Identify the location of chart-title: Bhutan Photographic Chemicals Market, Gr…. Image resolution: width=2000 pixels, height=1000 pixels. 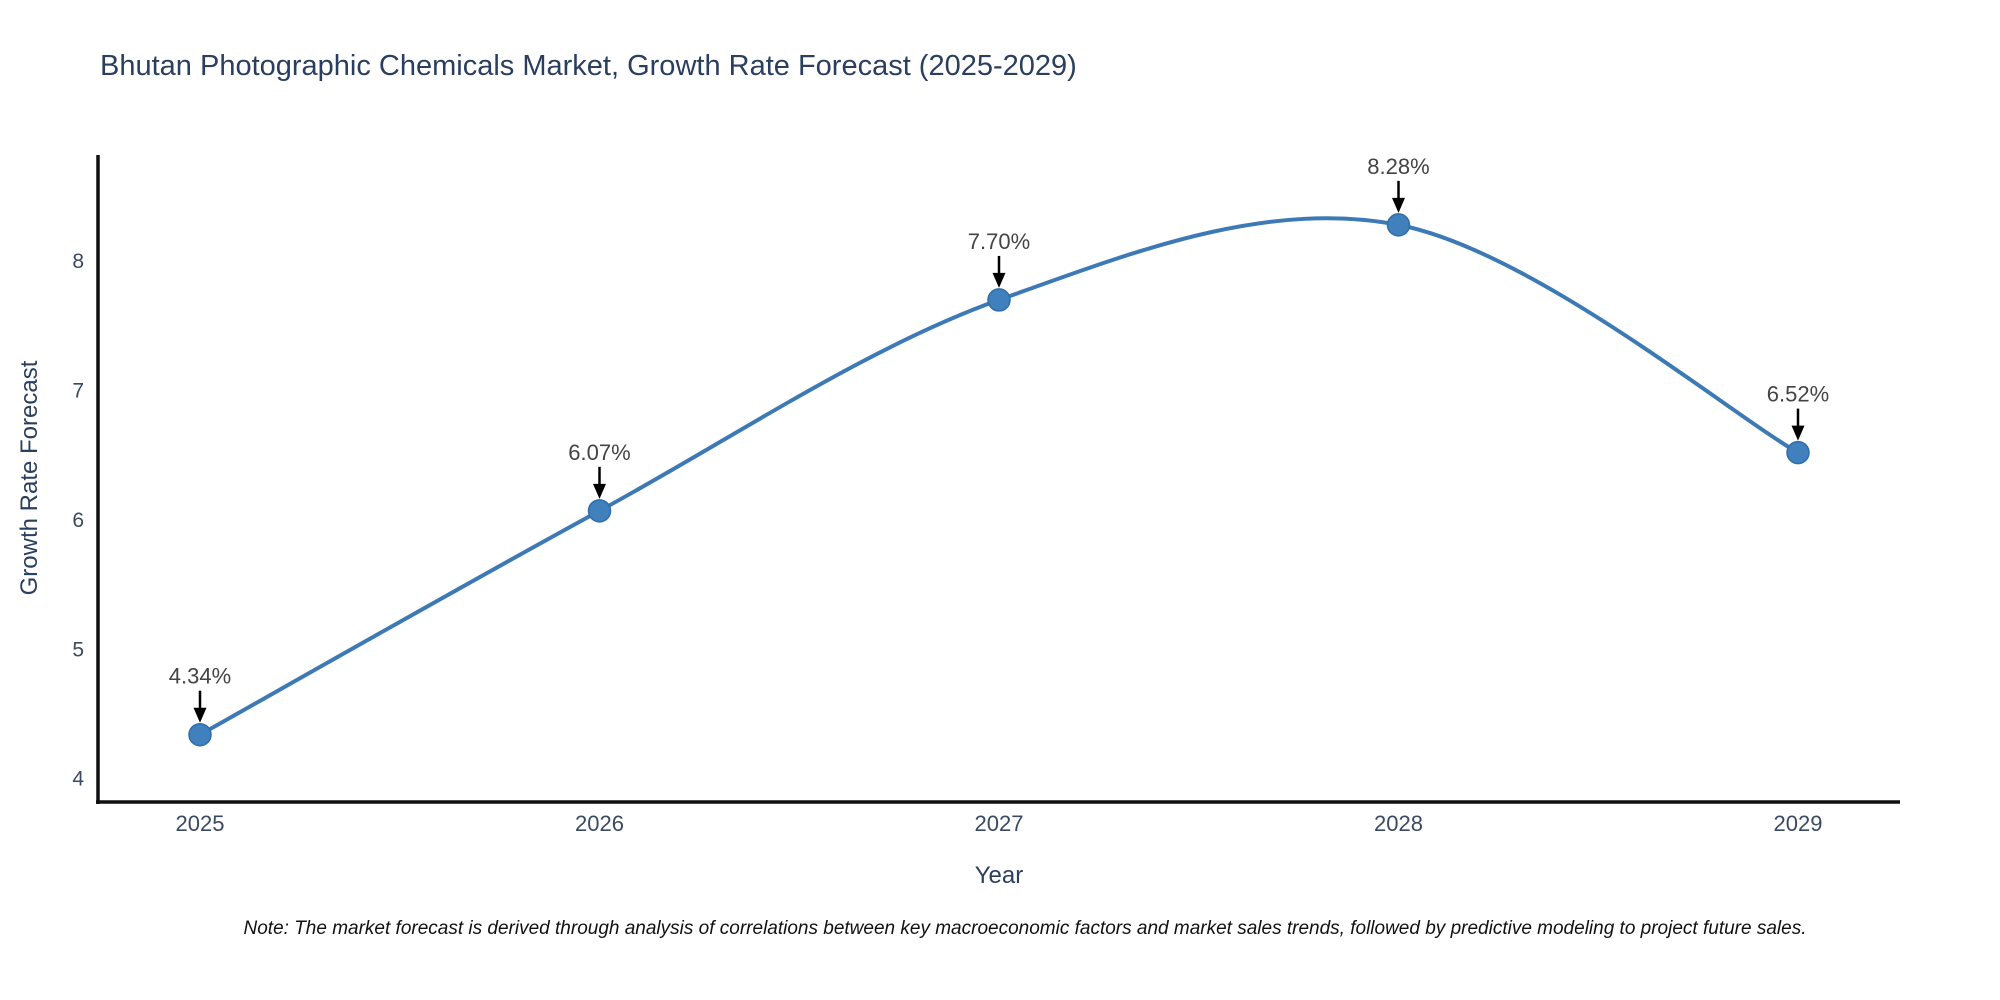
(588, 66).